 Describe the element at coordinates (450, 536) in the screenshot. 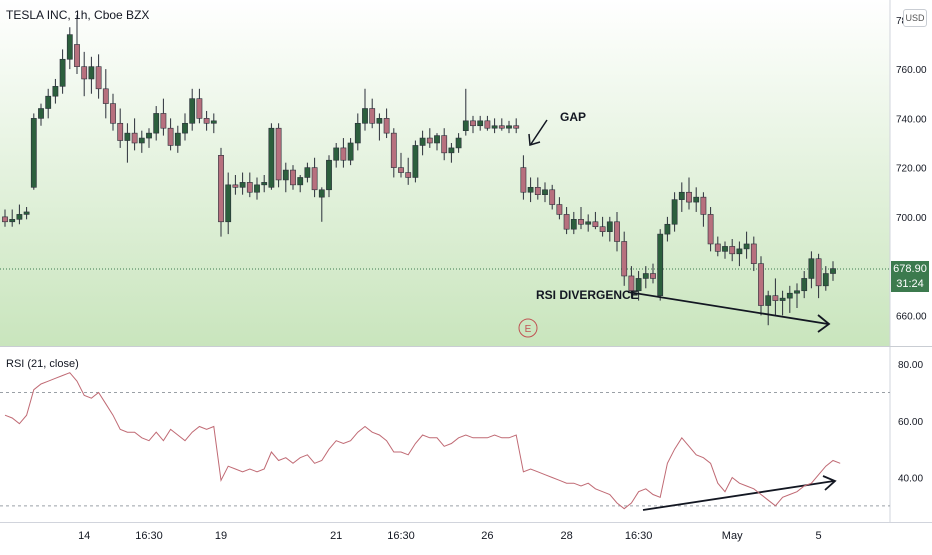

I see `time-axis-ticks: 14 16:30 19 21 16:30 26 28 16:30 May 5` at that location.